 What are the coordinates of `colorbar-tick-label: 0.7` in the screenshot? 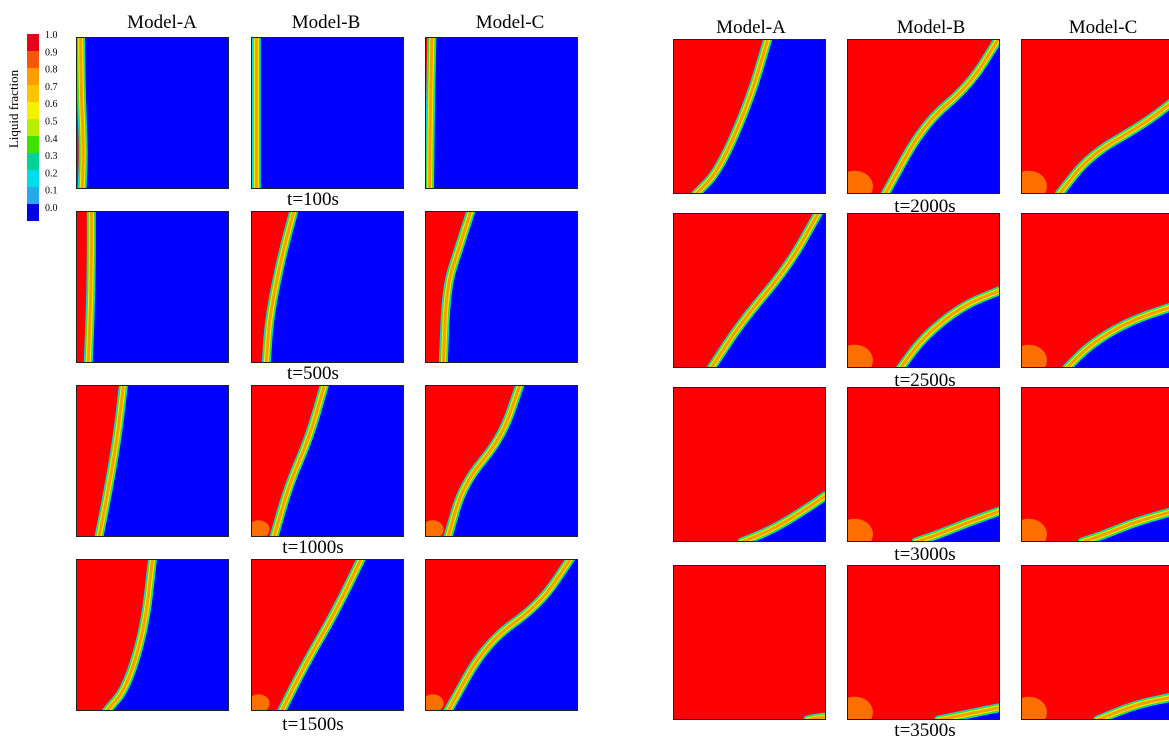 It's located at (51, 87).